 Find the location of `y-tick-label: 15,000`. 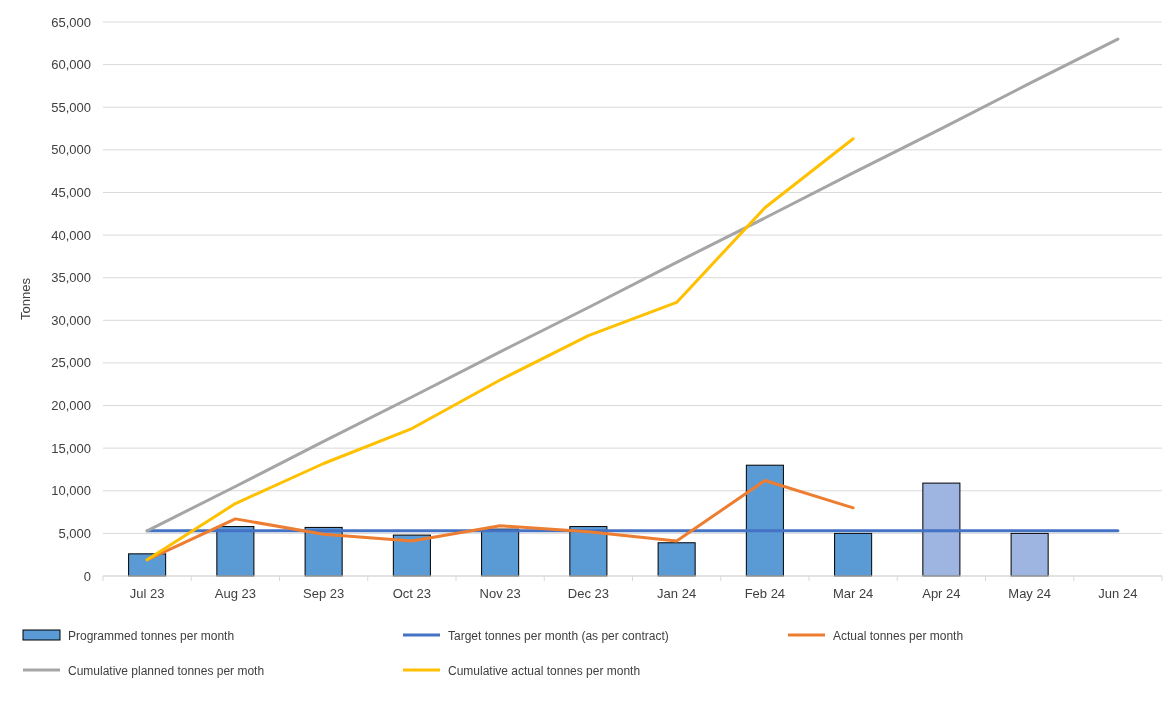

y-tick-label: 15,000 is located at coordinates (71, 448).